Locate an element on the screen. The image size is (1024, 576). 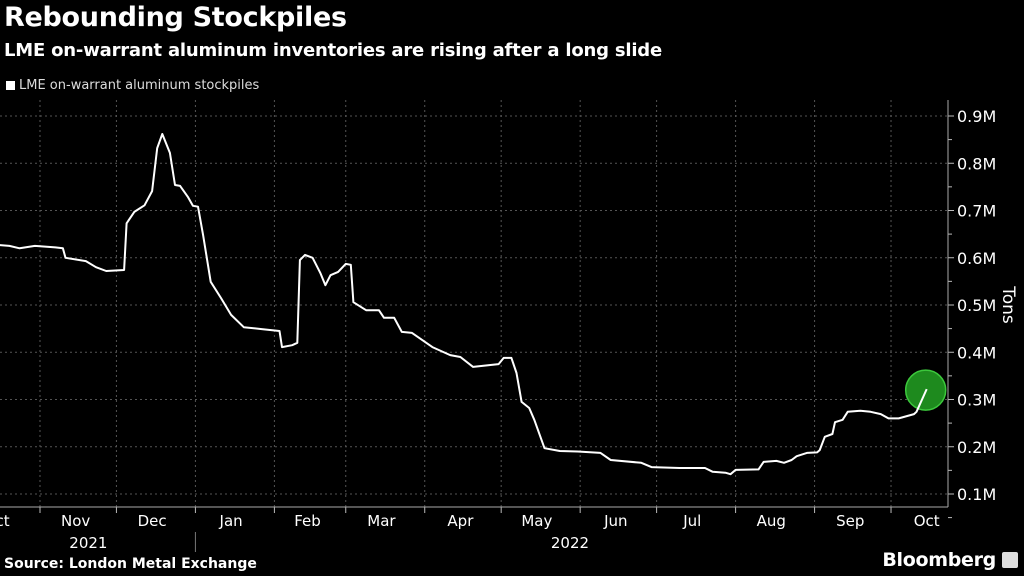
brand-name: Bloomberg is located at coordinates (939, 560).